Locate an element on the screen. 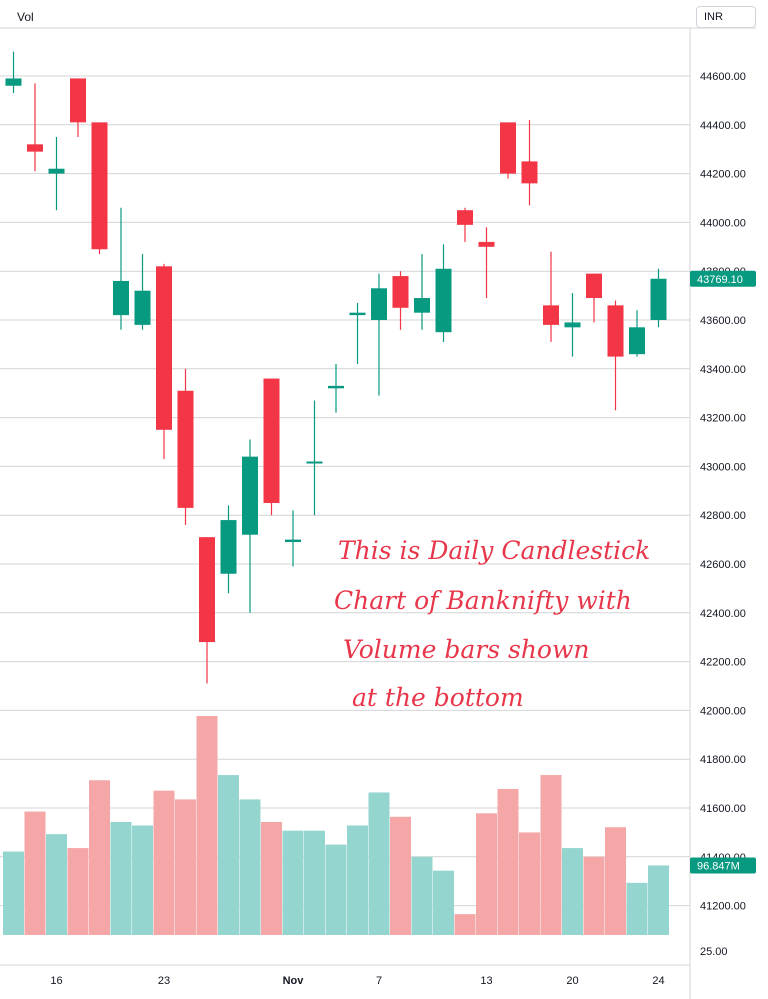 This screenshot has width=768, height=999. y-tick-label: 43000.00 is located at coordinates (723, 467).